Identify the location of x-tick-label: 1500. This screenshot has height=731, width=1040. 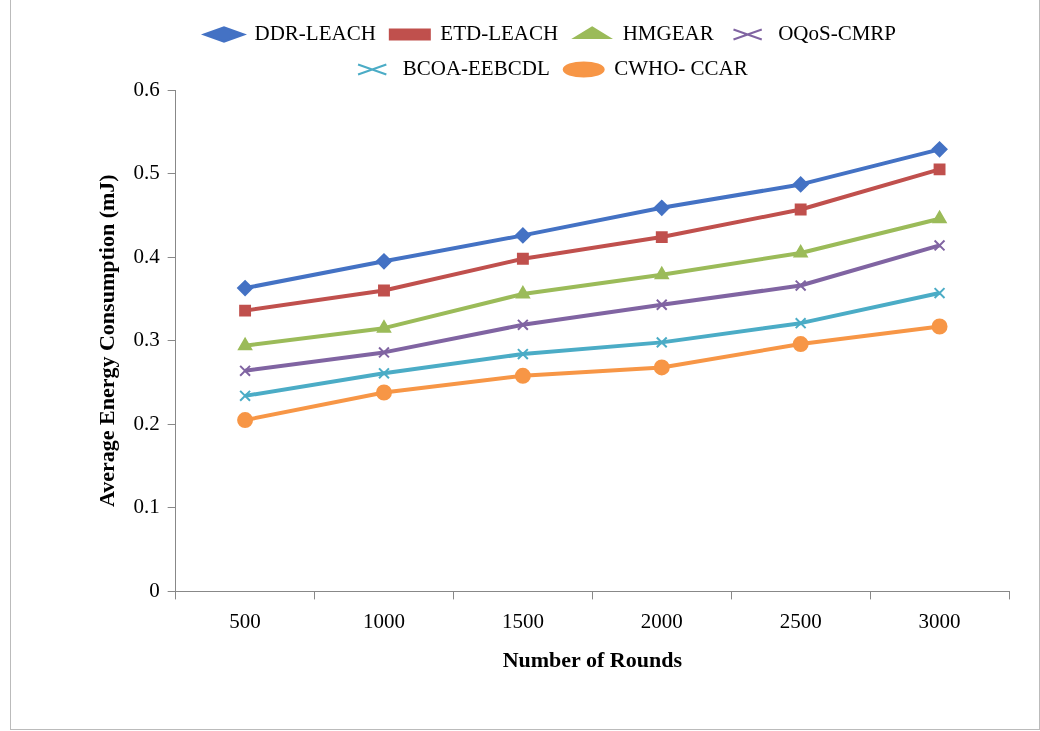
(522, 620).